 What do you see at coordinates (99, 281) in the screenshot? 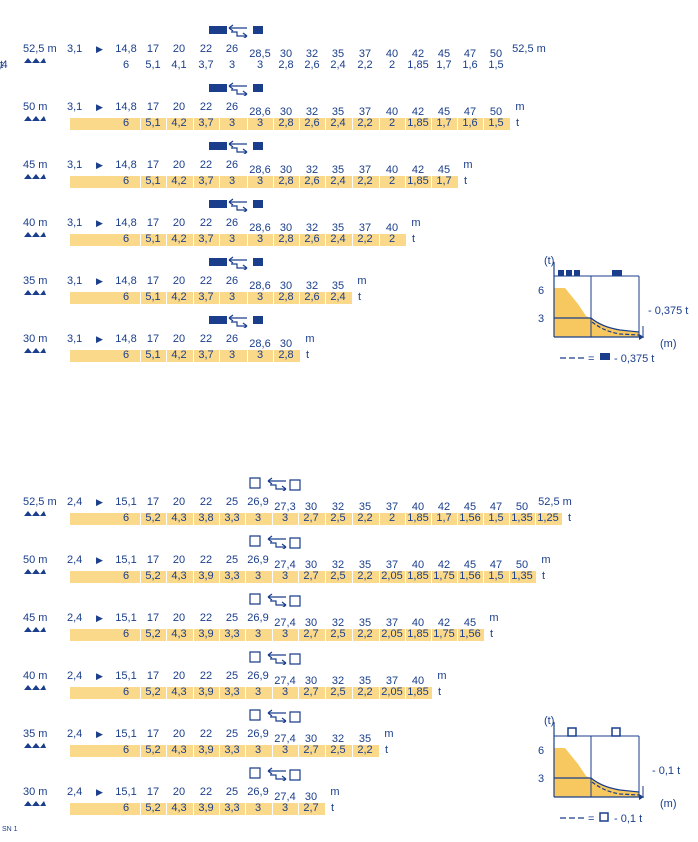
I see `arrow-right-icon: ▶` at bounding box center [99, 281].